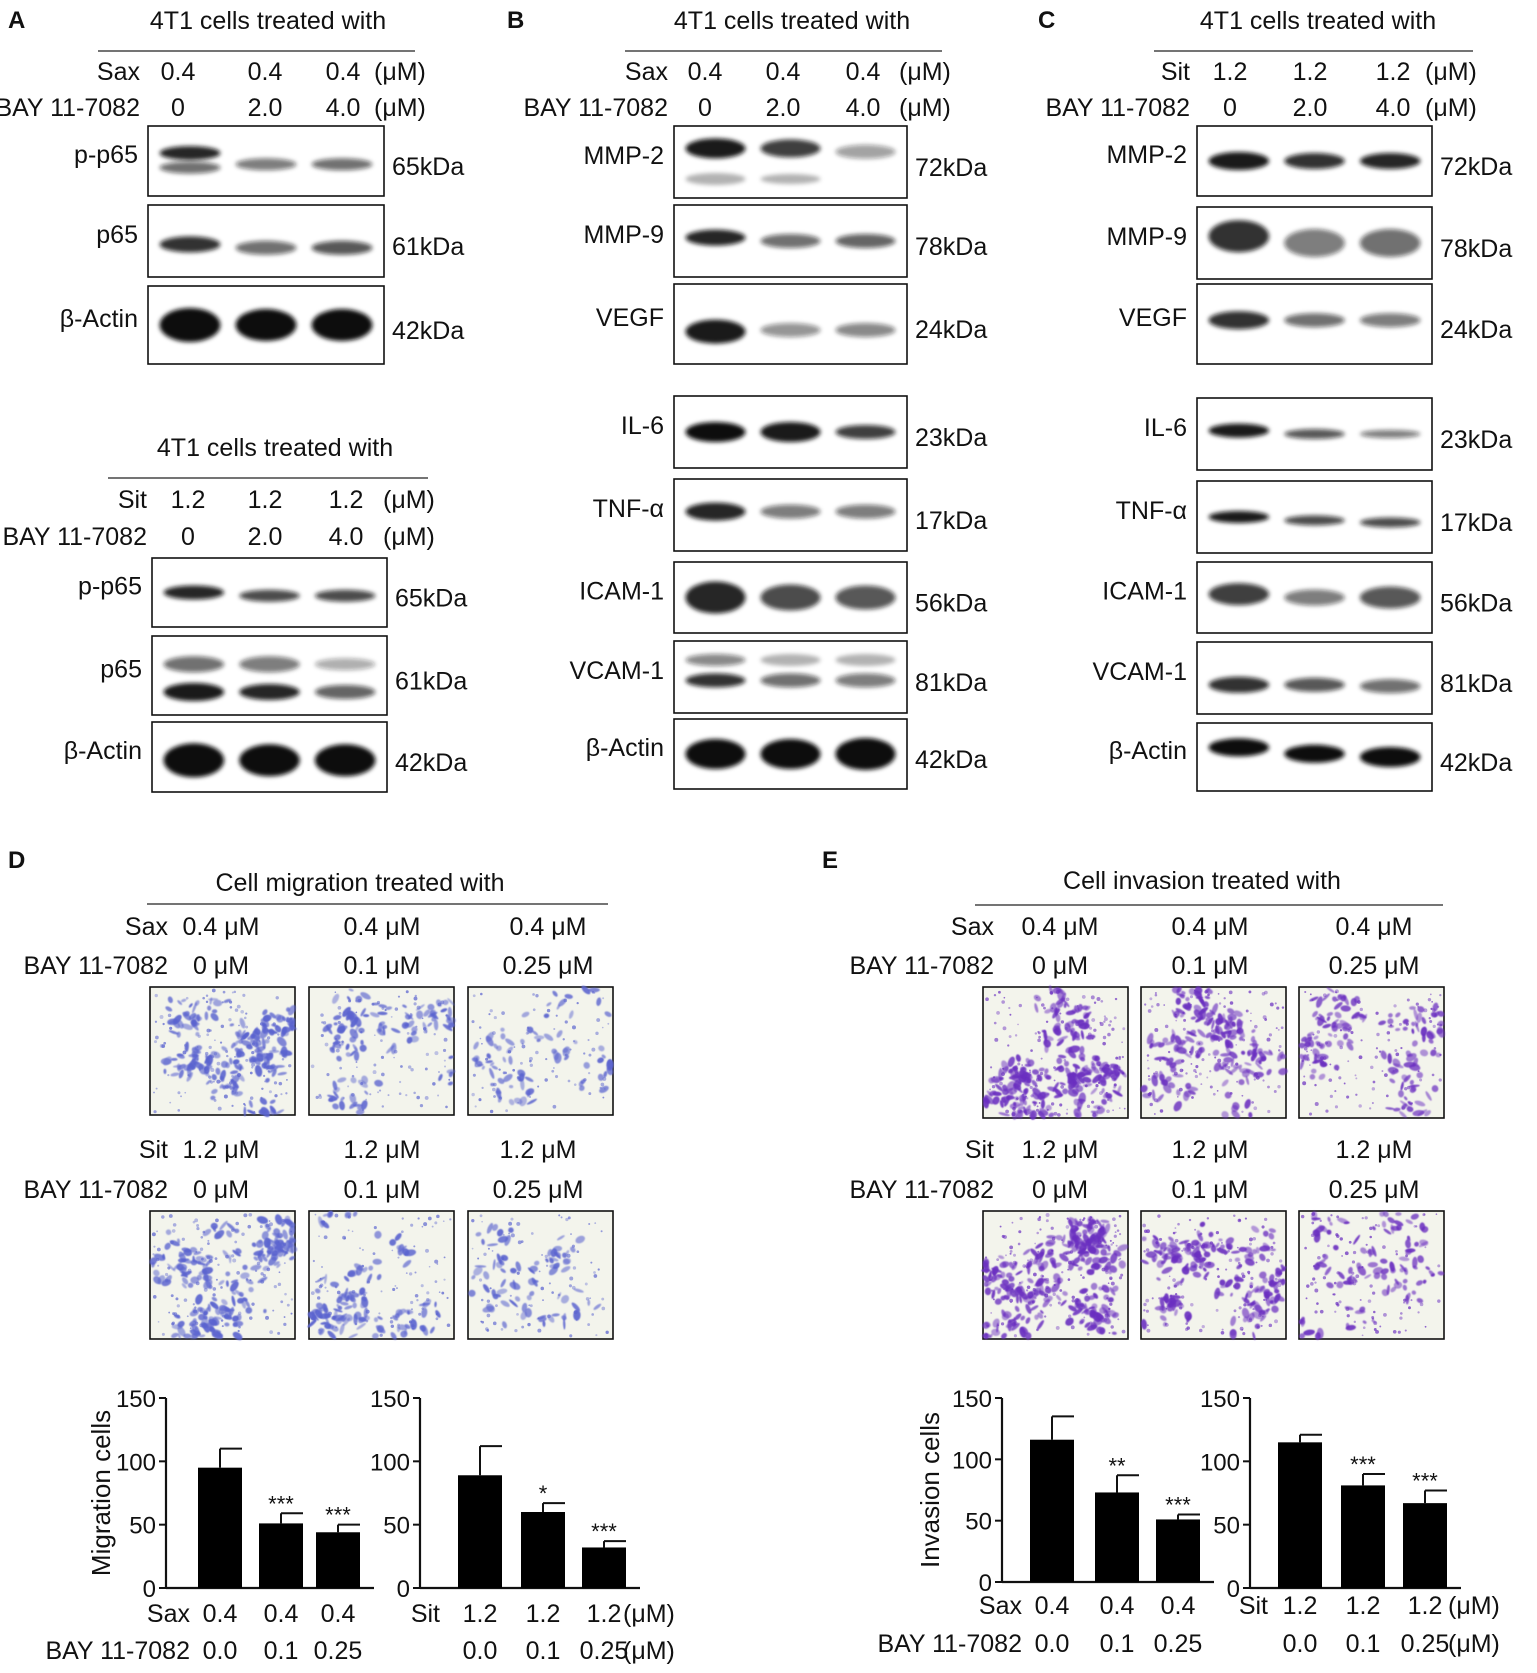 The image size is (1537, 1673). What do you see at coordinates (1117, 1644) in the screenshot?
I see `x-tick-label: 0.1` at bounding box center [1117, 1644].